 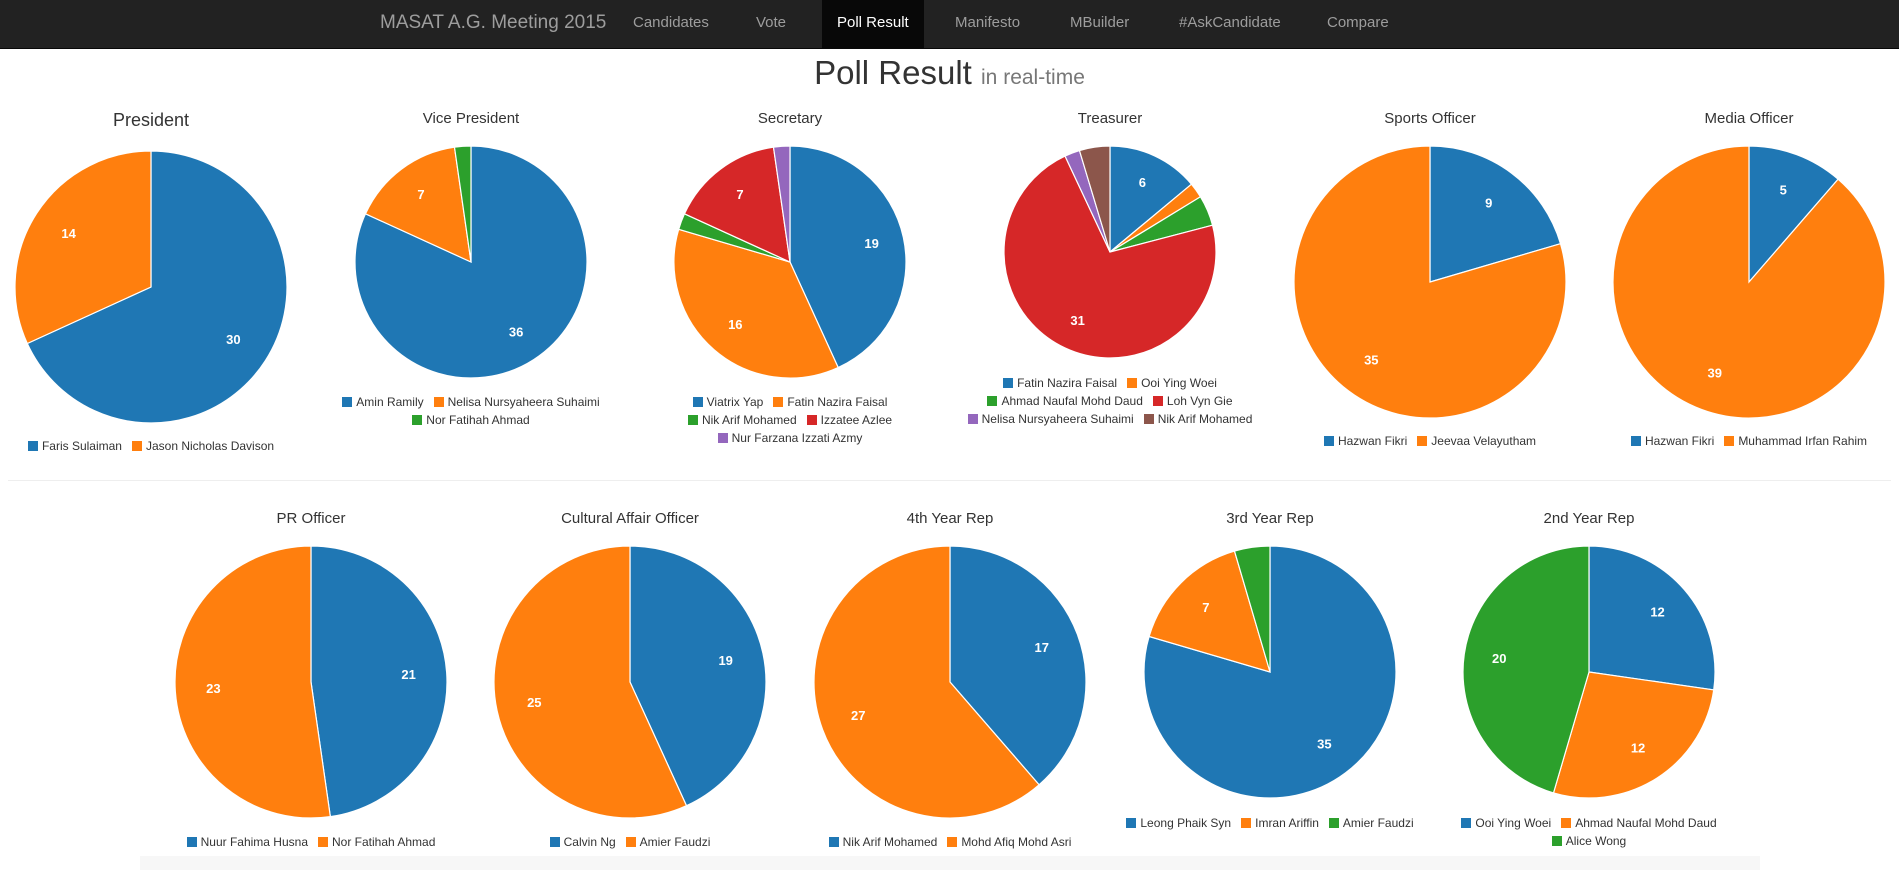 I want to click on legend-item: Jason Nicholas Davison, so click(x=203, y=446).